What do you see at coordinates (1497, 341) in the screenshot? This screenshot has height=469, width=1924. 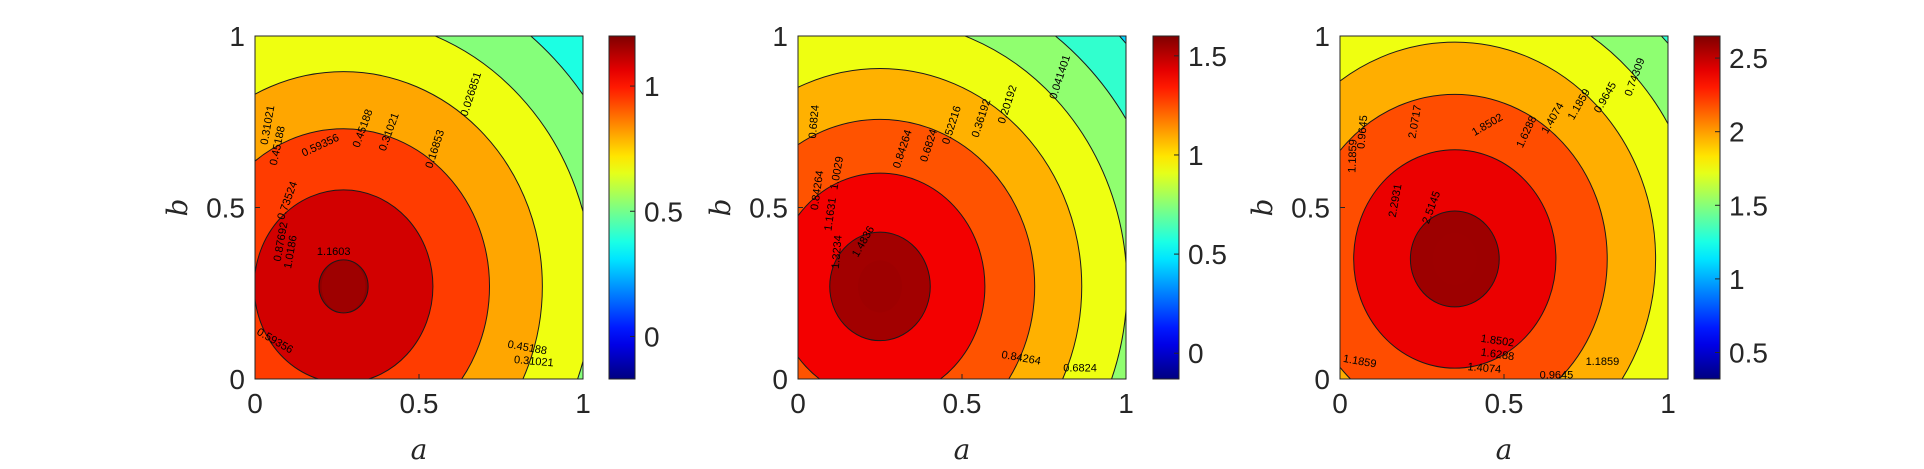 I see `contour-label: 1.8502` at bounding box center [1497, 341].